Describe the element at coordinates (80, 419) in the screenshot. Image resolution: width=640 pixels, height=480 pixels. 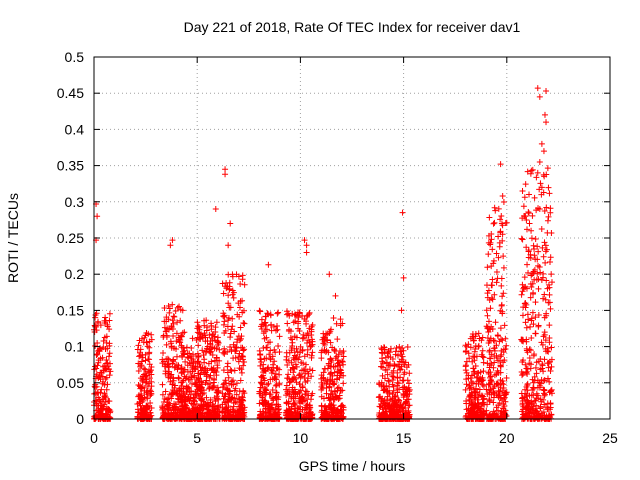
I see `y-tick-label: 0` at that location.